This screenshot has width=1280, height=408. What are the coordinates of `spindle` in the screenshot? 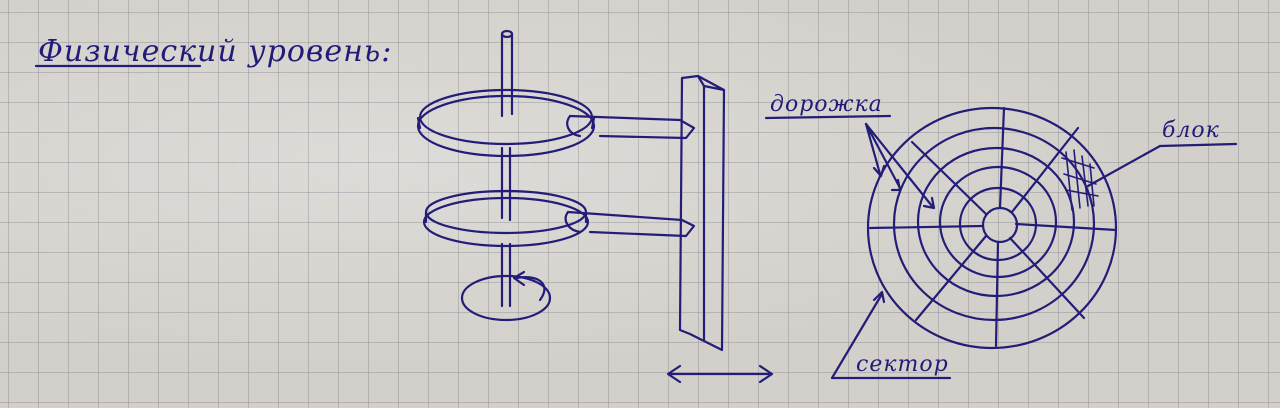 It's located at (507, 168).